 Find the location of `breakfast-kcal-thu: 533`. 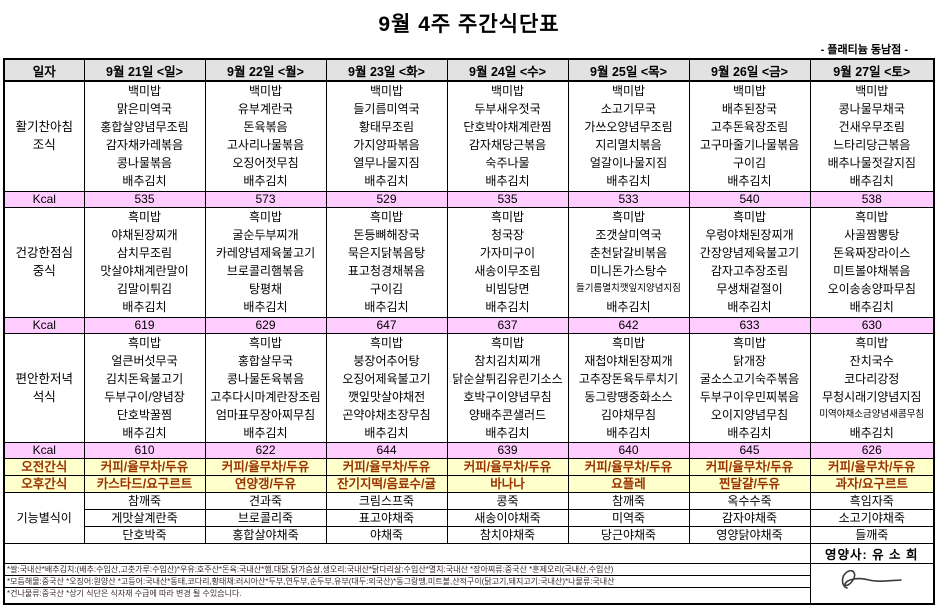

breakfast-kcal-thu: 533 is located at coordinates (628, 199).